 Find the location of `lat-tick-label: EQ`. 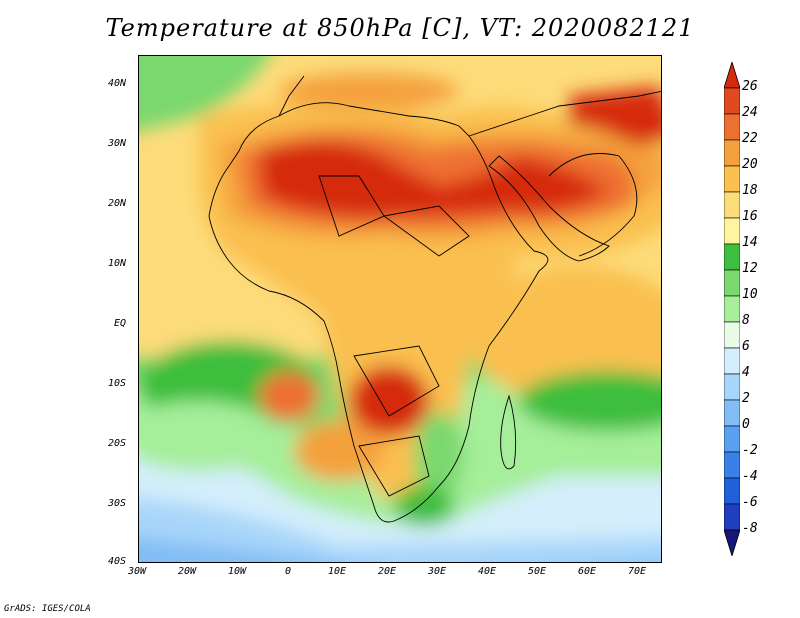

lat-tick-label: EQ is located at coordinates (120, 323).